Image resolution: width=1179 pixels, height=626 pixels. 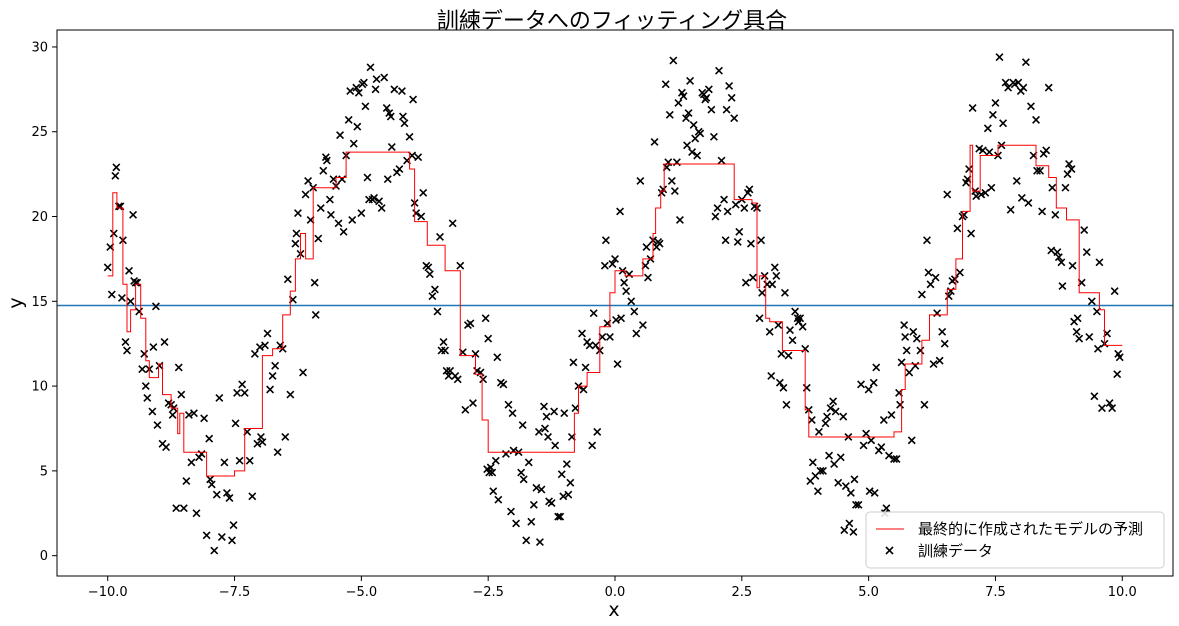 I want to click on legend-entry-prediction: 最終的に作成されたモデルの予測, so click(x=1030, y=529).